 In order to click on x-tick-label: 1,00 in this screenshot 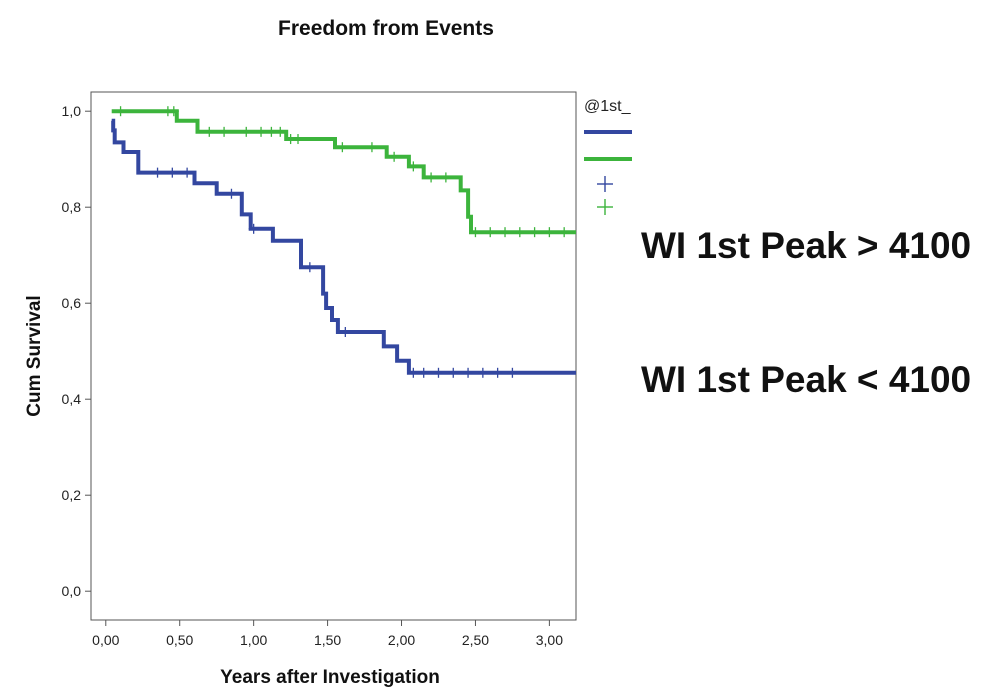, I will do `click(253, 640)`.